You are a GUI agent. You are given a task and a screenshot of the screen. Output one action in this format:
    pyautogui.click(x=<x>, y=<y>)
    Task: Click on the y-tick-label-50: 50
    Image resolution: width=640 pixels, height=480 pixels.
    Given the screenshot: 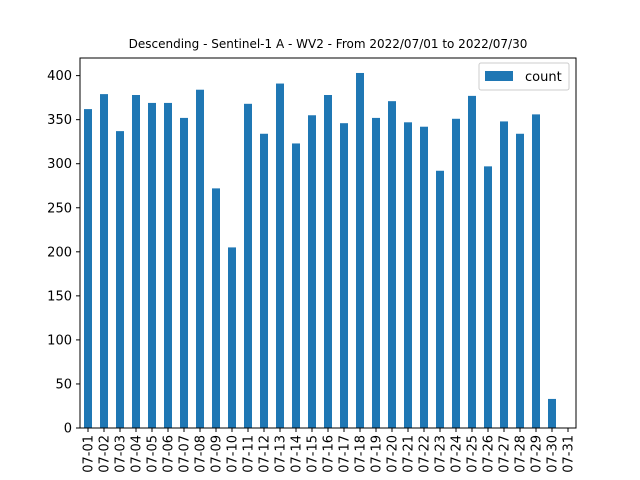 What is the action you would take?
    pyautogui.click(x=63, y=384)
    